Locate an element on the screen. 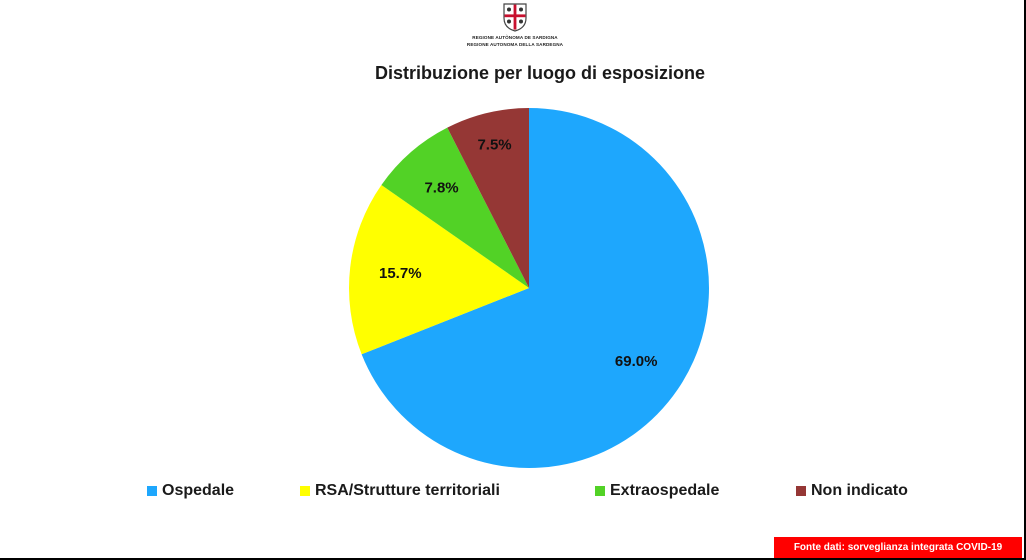 The image size is (1026, 560). legend-label: Extraospedale is located at coordinates (665, 490).